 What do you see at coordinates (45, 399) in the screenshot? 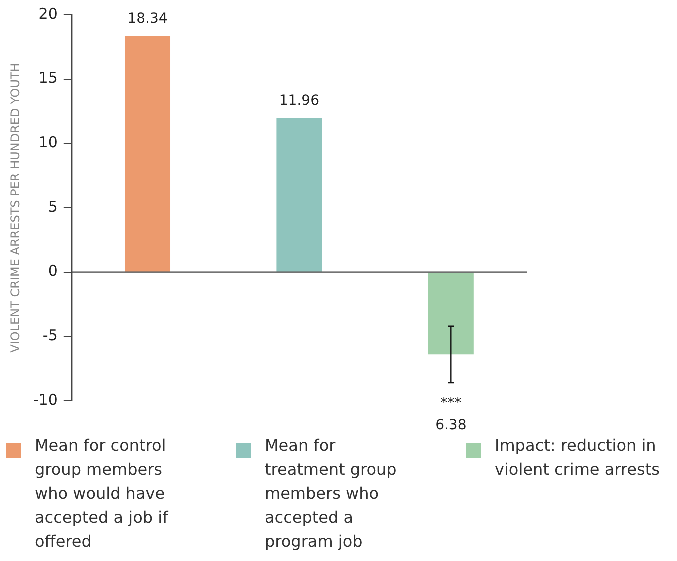
I see `y-tick-label: -10` at bounding box center [45, 399].